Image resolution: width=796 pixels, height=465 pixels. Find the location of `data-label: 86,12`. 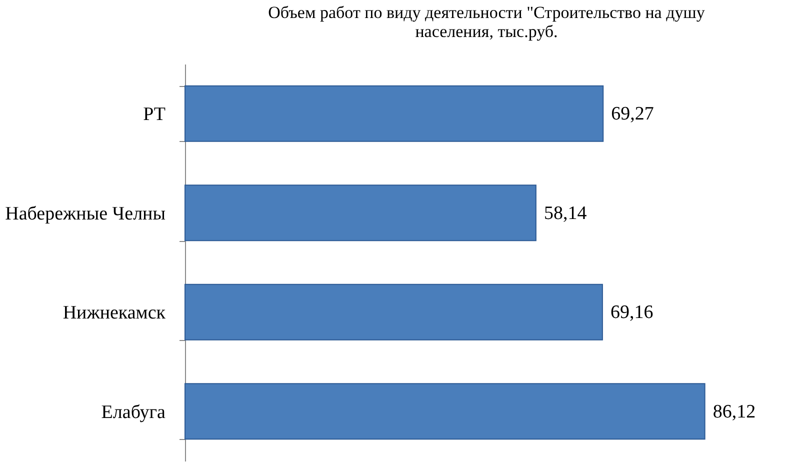

data-label: 86,12 is located at coordinates (734, 411).